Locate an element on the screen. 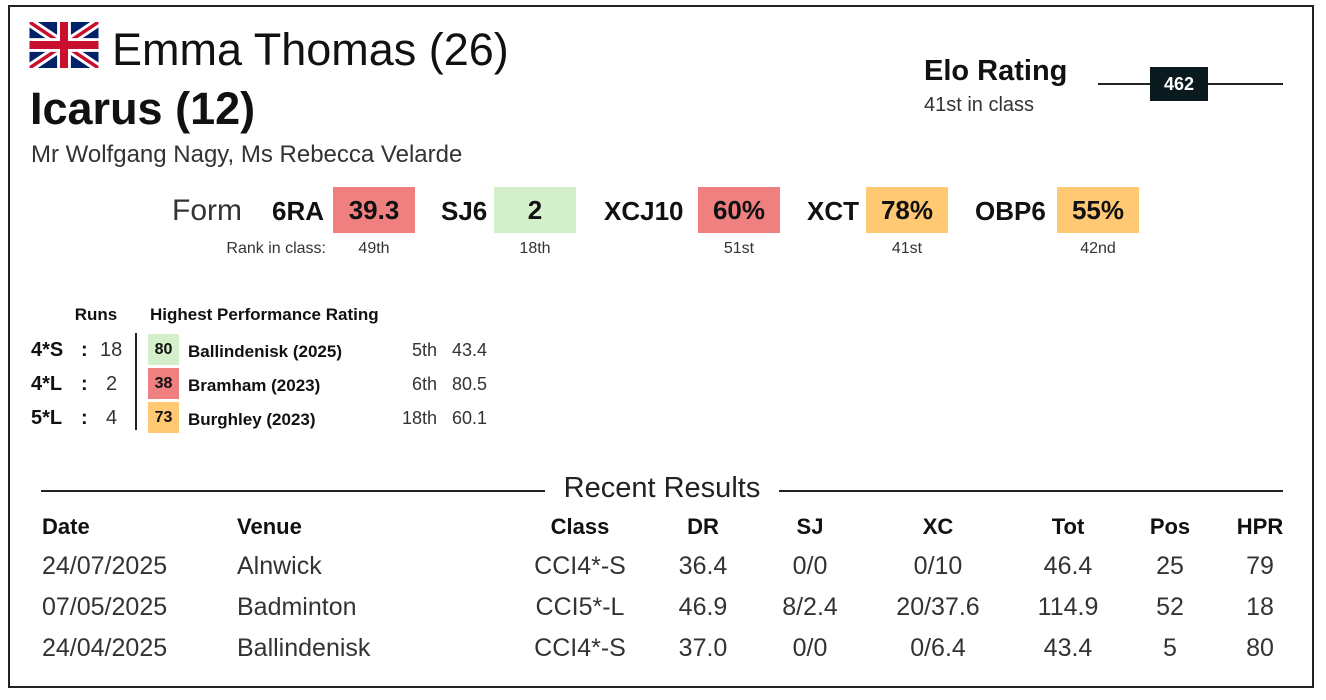  result-cell: CCI5*-L is located at coordinates (580, 607).